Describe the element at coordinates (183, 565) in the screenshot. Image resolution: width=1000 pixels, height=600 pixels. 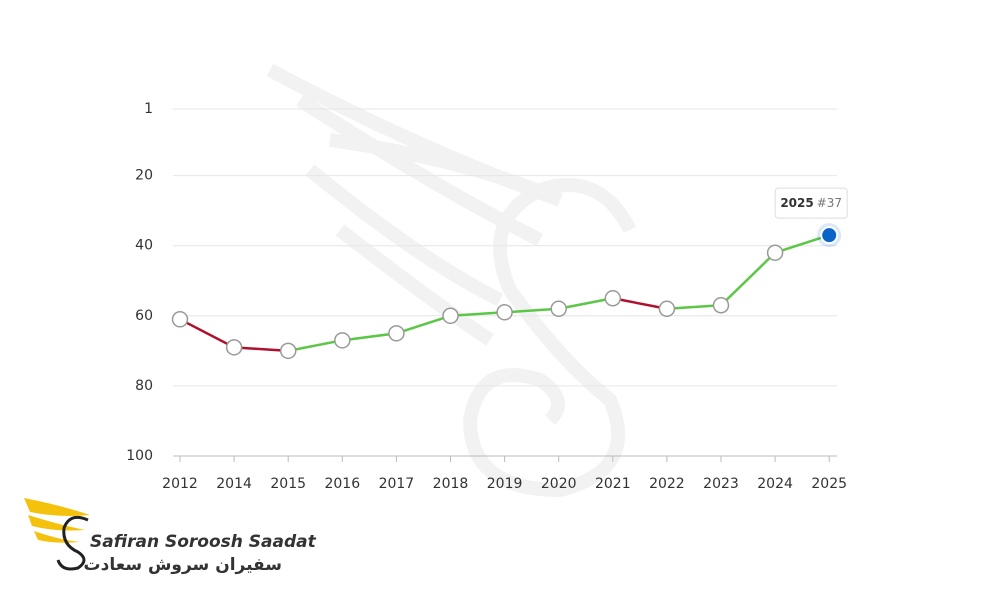
I see `logo-name-fa: سفیران سروش سعادت` at that location.